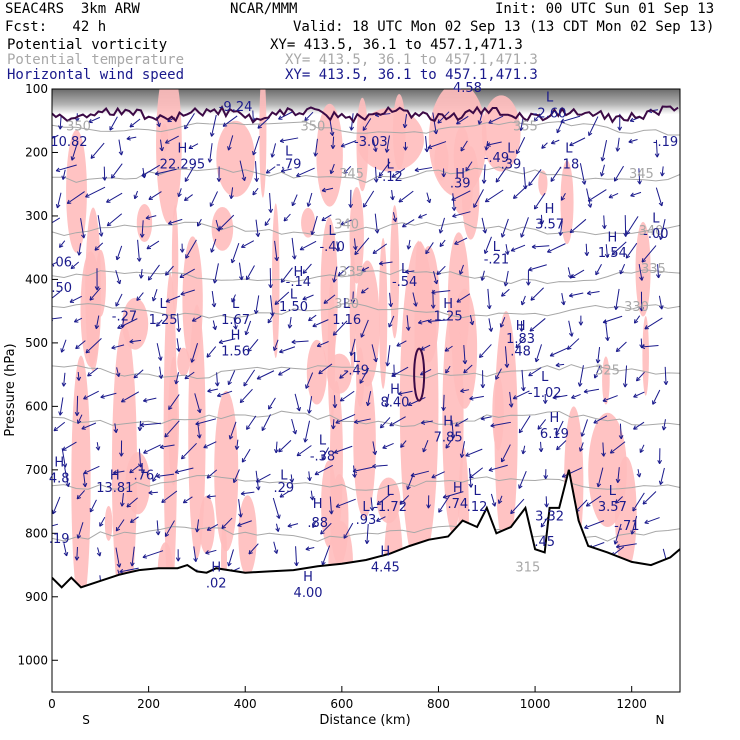  Describe the element at coordinates (520, 339) in the screenshot. I see `pv-extremum-label: 1.83` at that location.